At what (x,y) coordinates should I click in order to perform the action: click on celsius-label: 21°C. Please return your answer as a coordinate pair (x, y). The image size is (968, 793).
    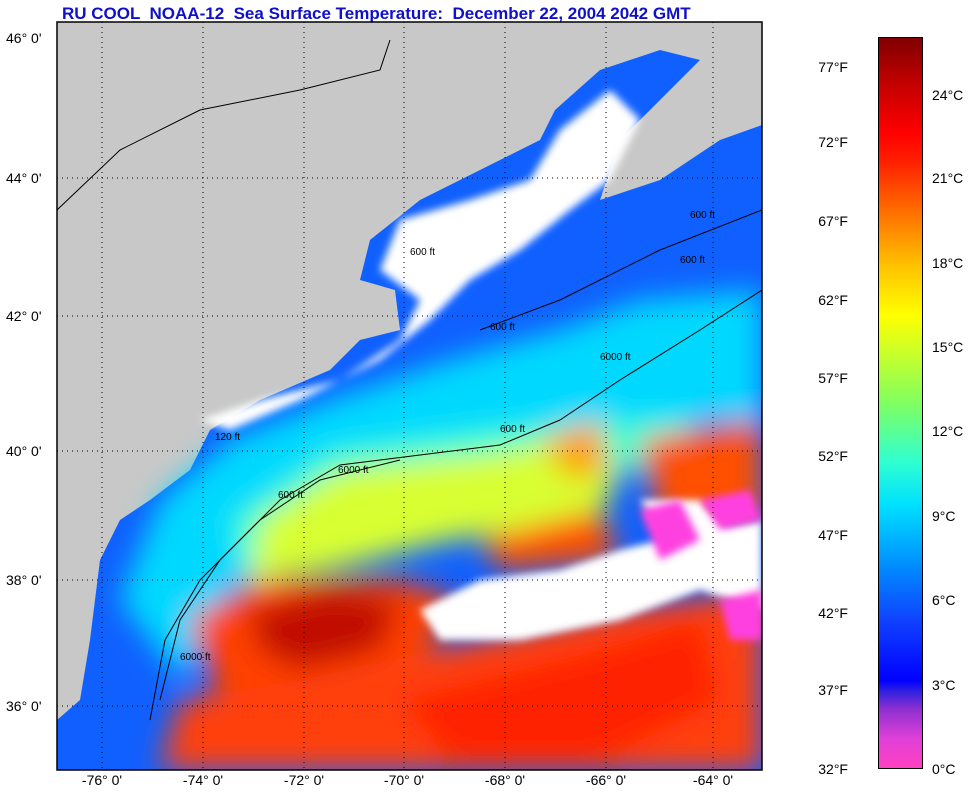
    Looking at the image, I should click on (948, 178).